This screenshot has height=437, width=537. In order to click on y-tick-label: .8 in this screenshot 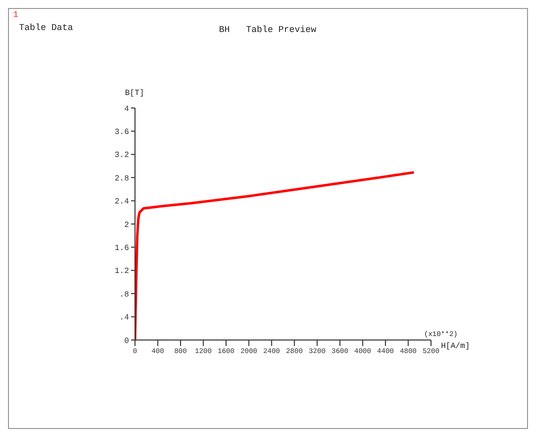, I will do `click(124, 295)`.